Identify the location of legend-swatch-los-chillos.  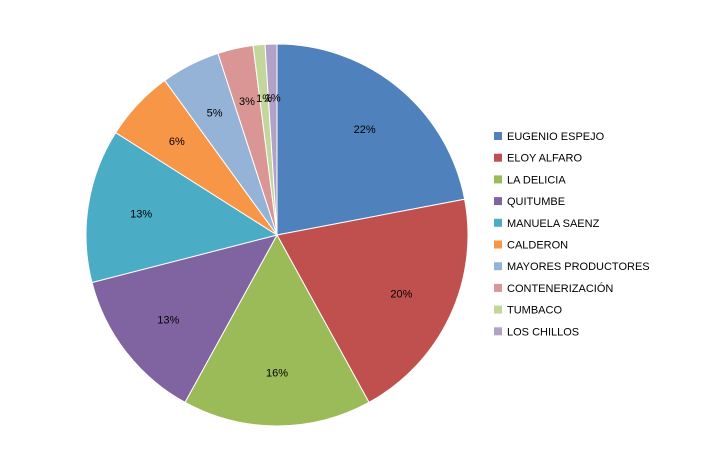
(498, 331).